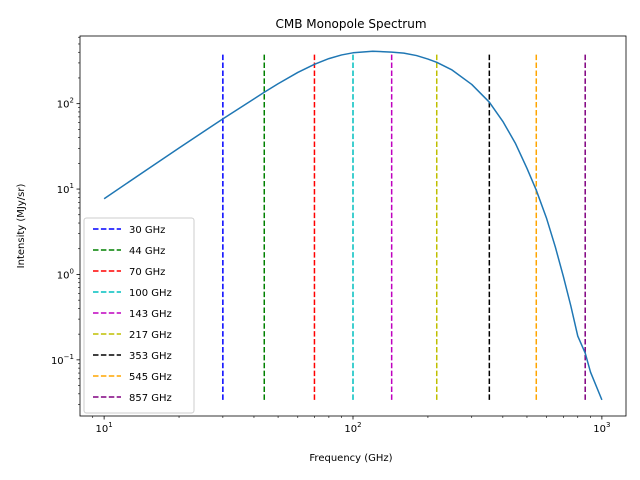 This screenshot has height=480, width=640. What do you see at coordinates (110, 425) in the screenshot?
I see `x-tick-exponent: 1` at bounding box center [110, 425].